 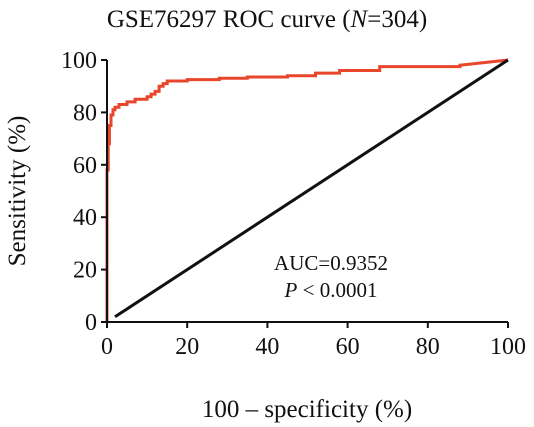 What do you see at coordinates (307, 409) in the screenshot?
I see `x-axis-label: 100 – specificity (%)` at bounding box center [307, 409].